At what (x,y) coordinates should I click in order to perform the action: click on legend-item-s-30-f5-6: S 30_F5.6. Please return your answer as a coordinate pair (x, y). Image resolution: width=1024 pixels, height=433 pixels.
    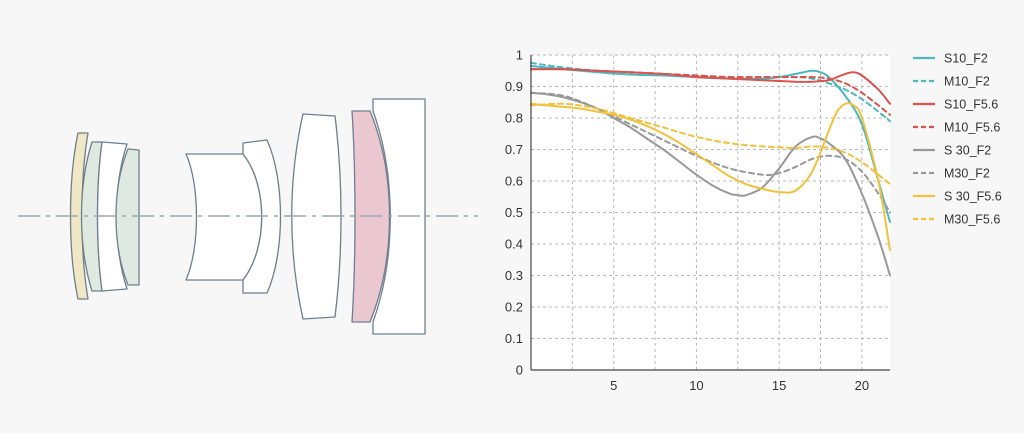
    Looking at the image, I should click on (957, 197).